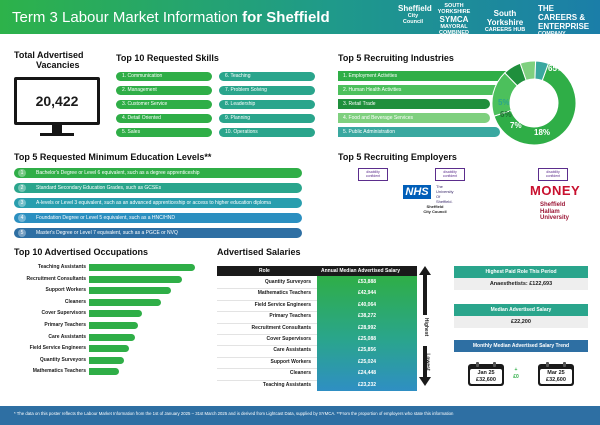  What do you see at coordinates (367, 282) in the screenshot?
I see `salary-value: £53,888` at bounding box center [367, 282].